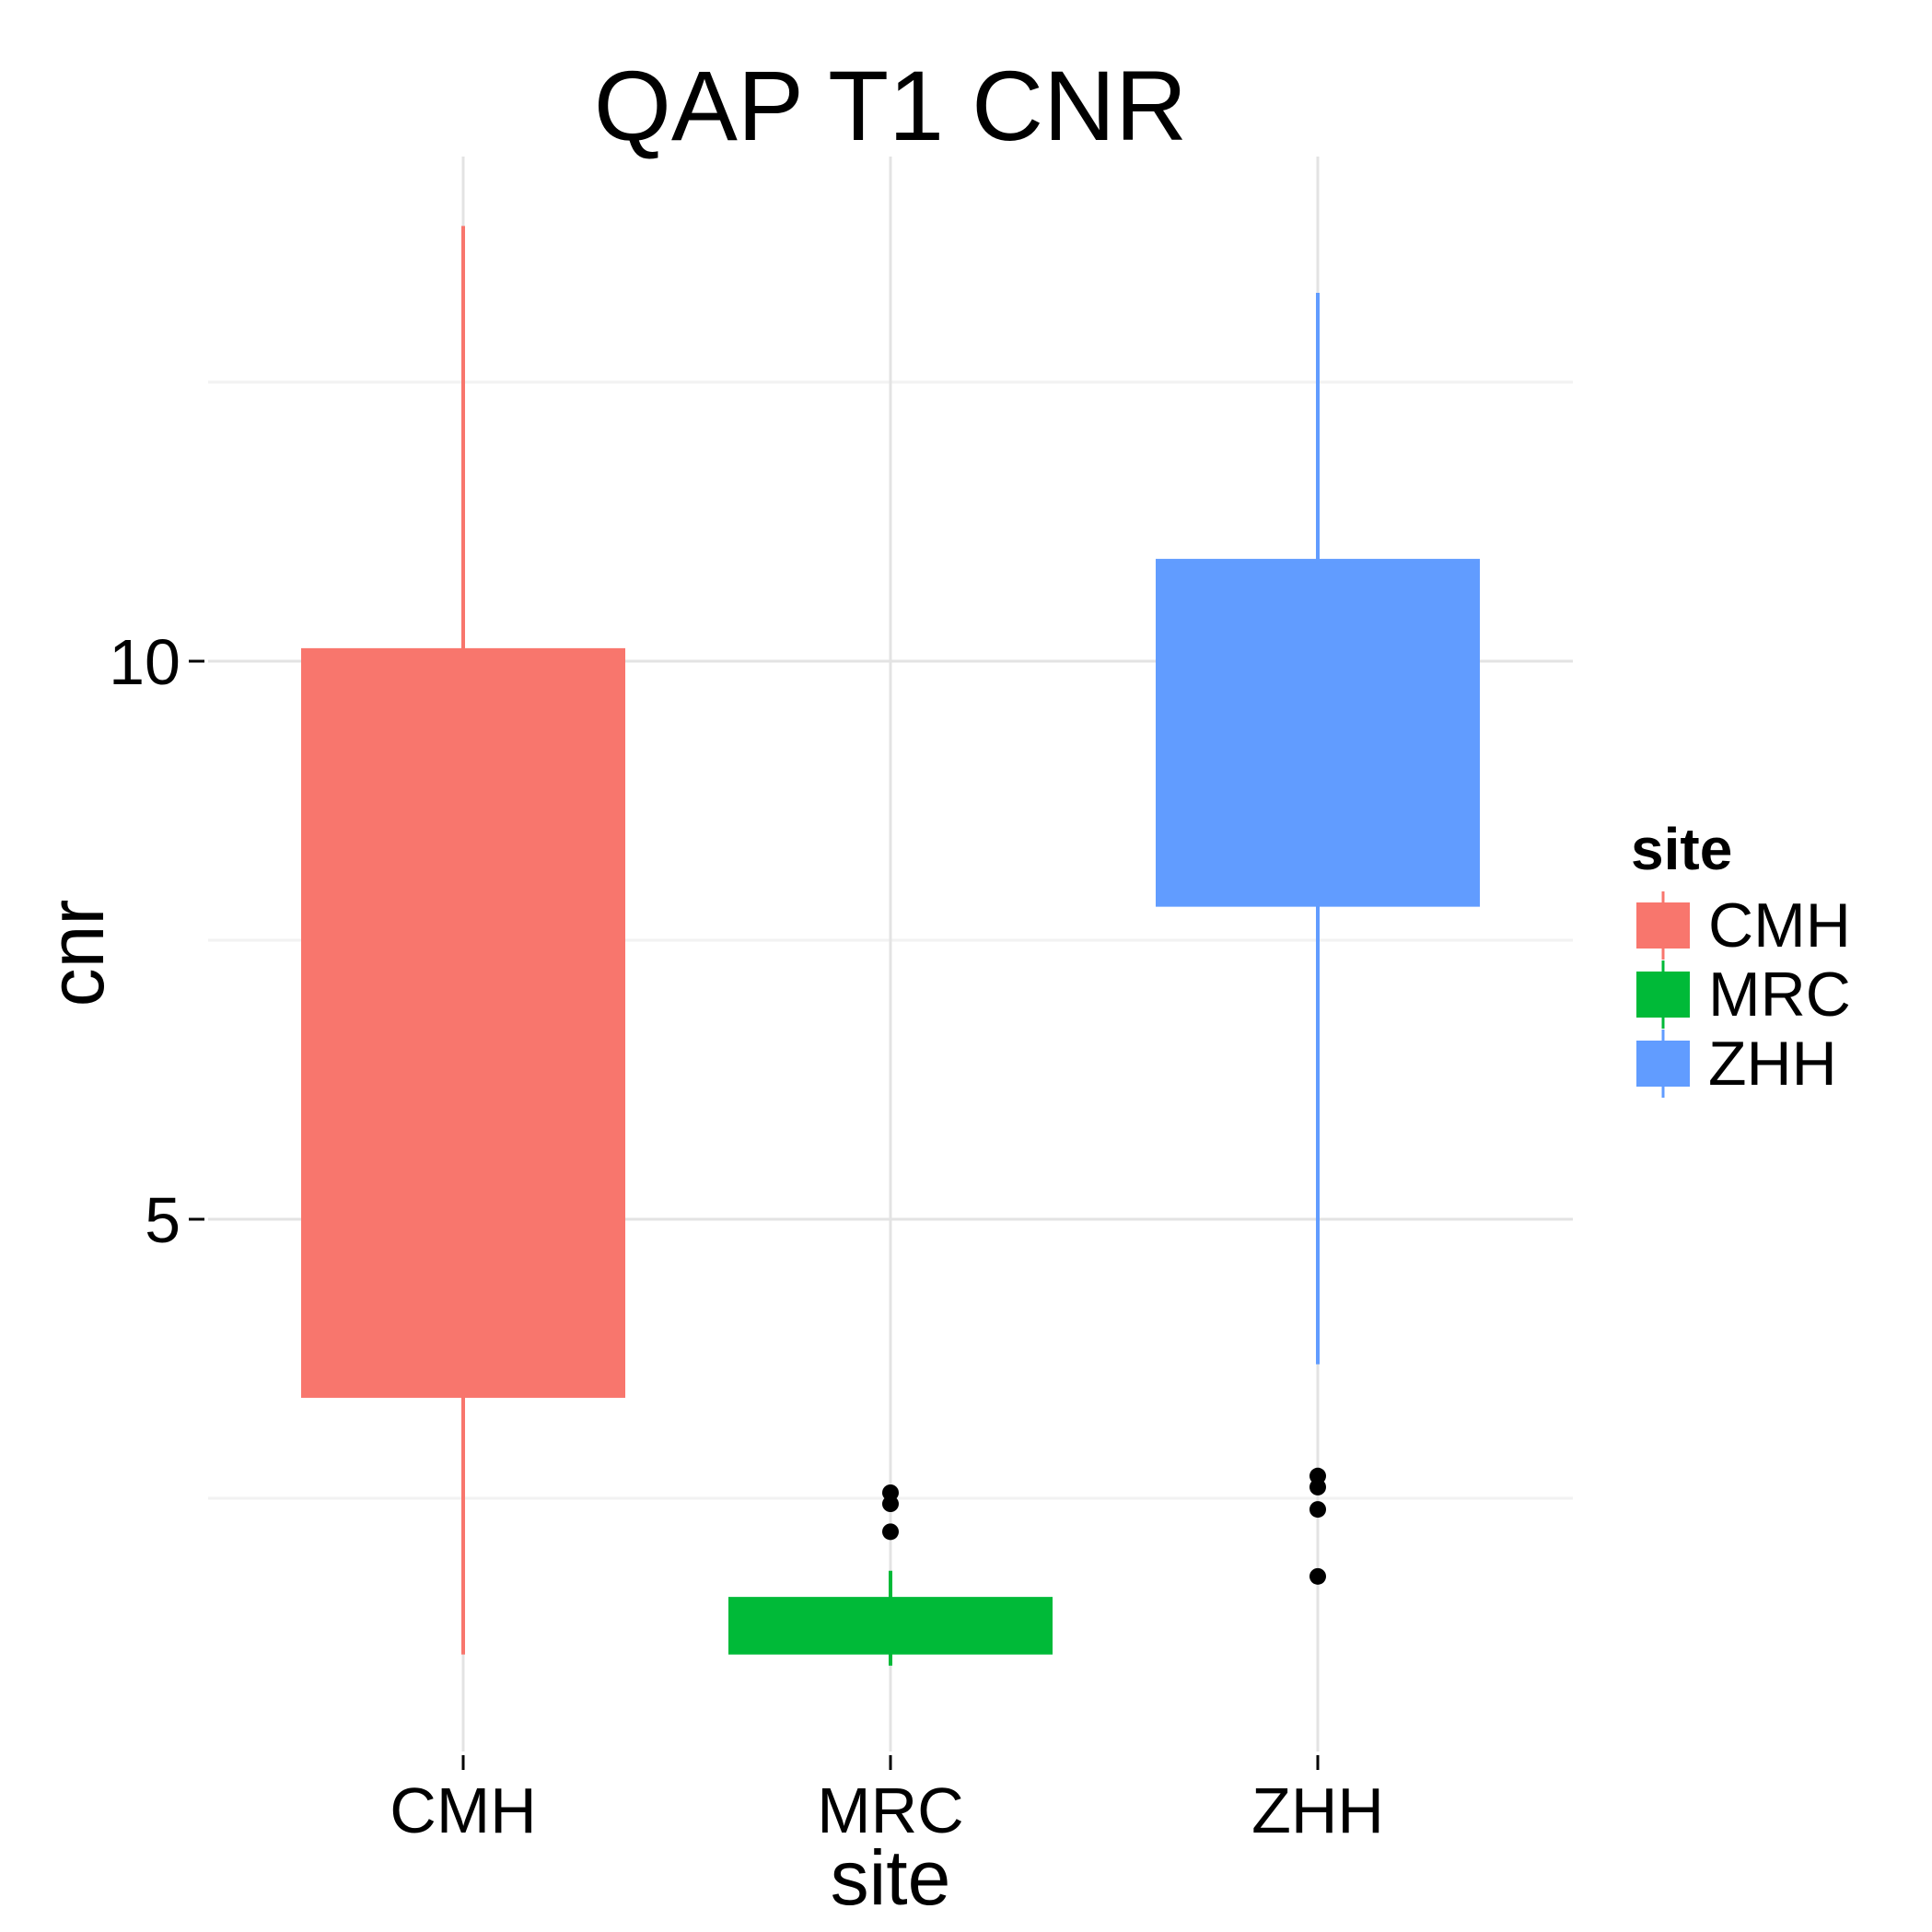 Image resolution: width=1932 pixels, height=1932 pixels. What do you see at coordinates (1317, 1810) in the screenshot?
I see `x-tick-label: ZHH` at bounding box center [1317, 1810].